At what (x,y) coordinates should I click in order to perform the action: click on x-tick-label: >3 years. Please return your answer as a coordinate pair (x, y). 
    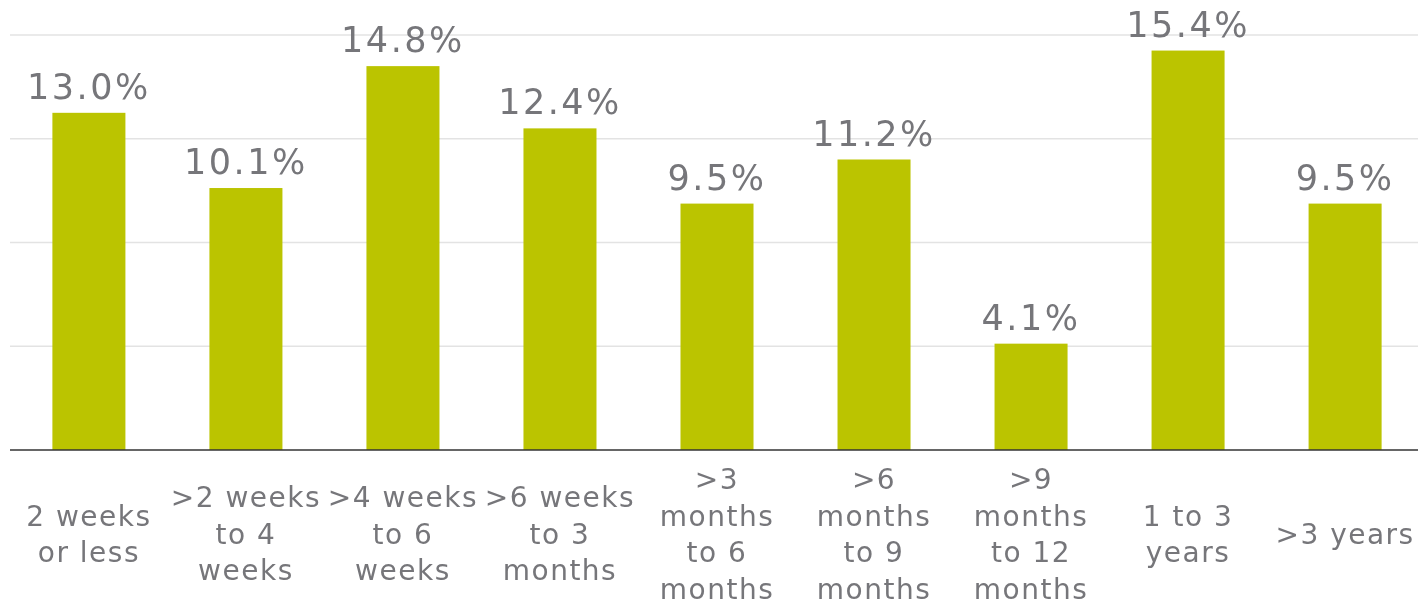
    Looking at the image, I should click on (1345, 534).